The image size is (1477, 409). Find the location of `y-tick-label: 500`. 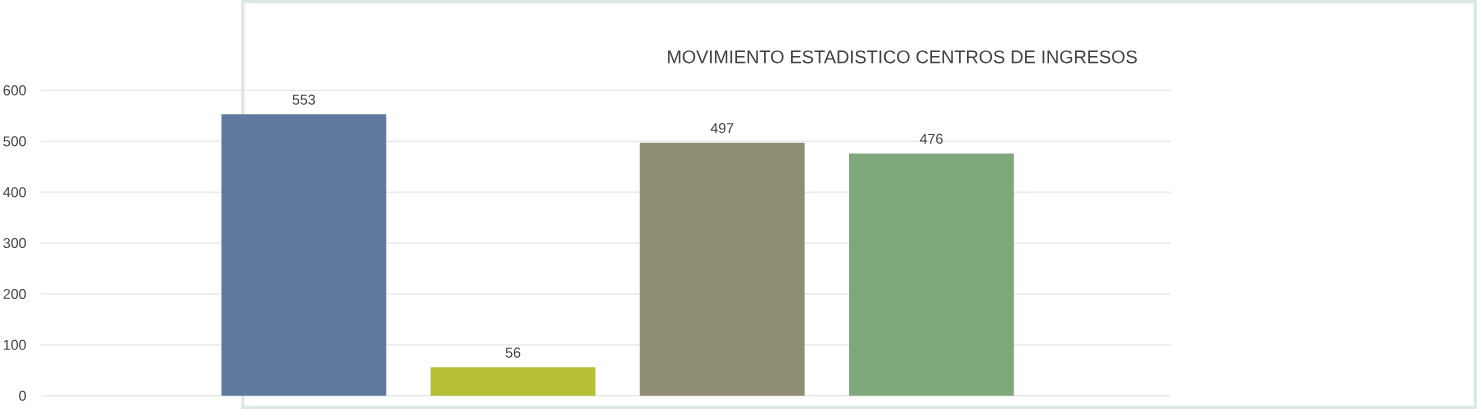

y-tick-label: 500 is located at coordinates (14, 141).